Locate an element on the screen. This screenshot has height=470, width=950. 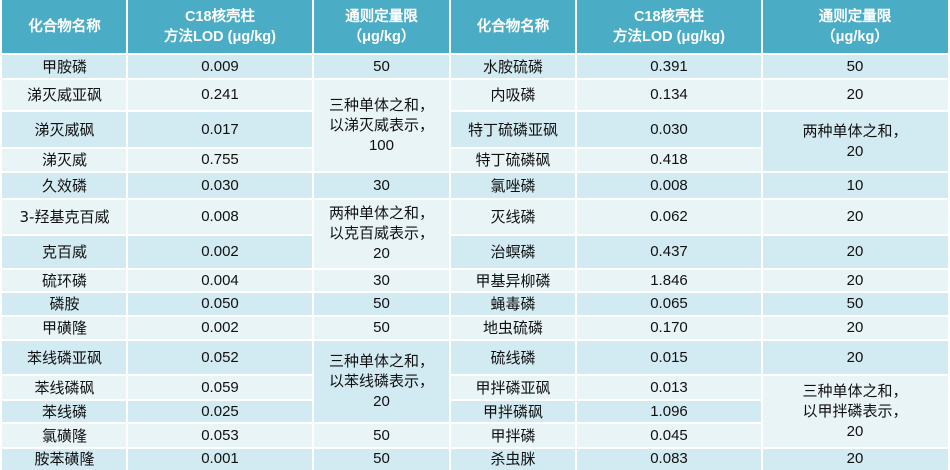
compound-name: 地虫硫磷 is located at coordinates (512, 328).